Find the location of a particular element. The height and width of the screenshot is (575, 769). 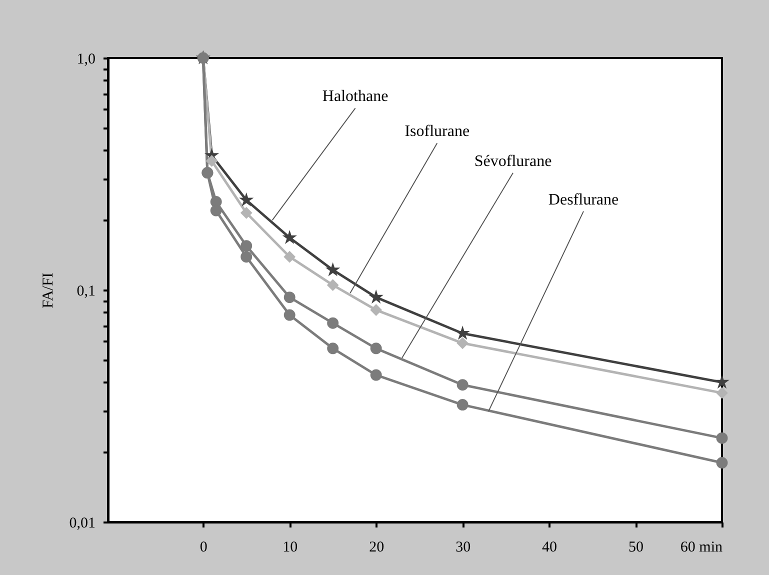

x-tick-label: 10 is located at coordinates (290, 548).